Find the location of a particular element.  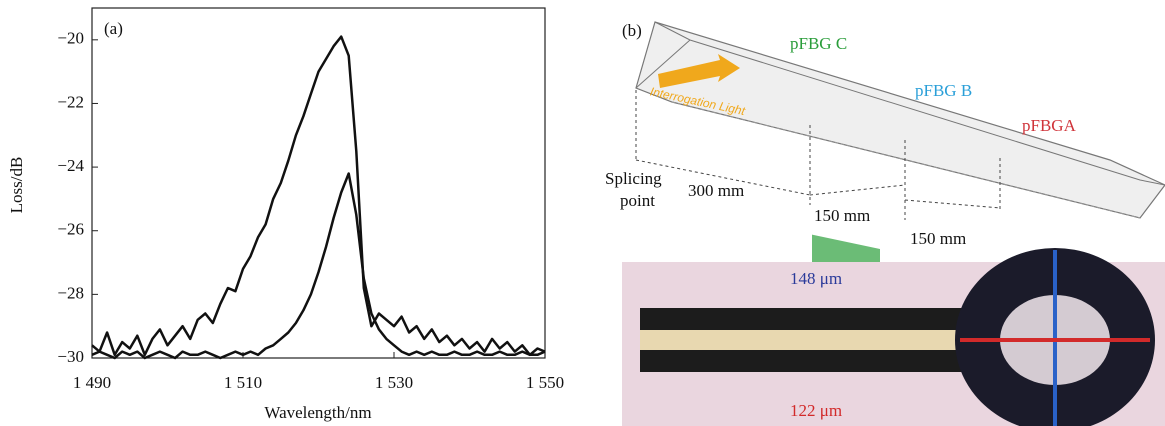

dimension-label: 148 μm is located at coordinates (816, 278).